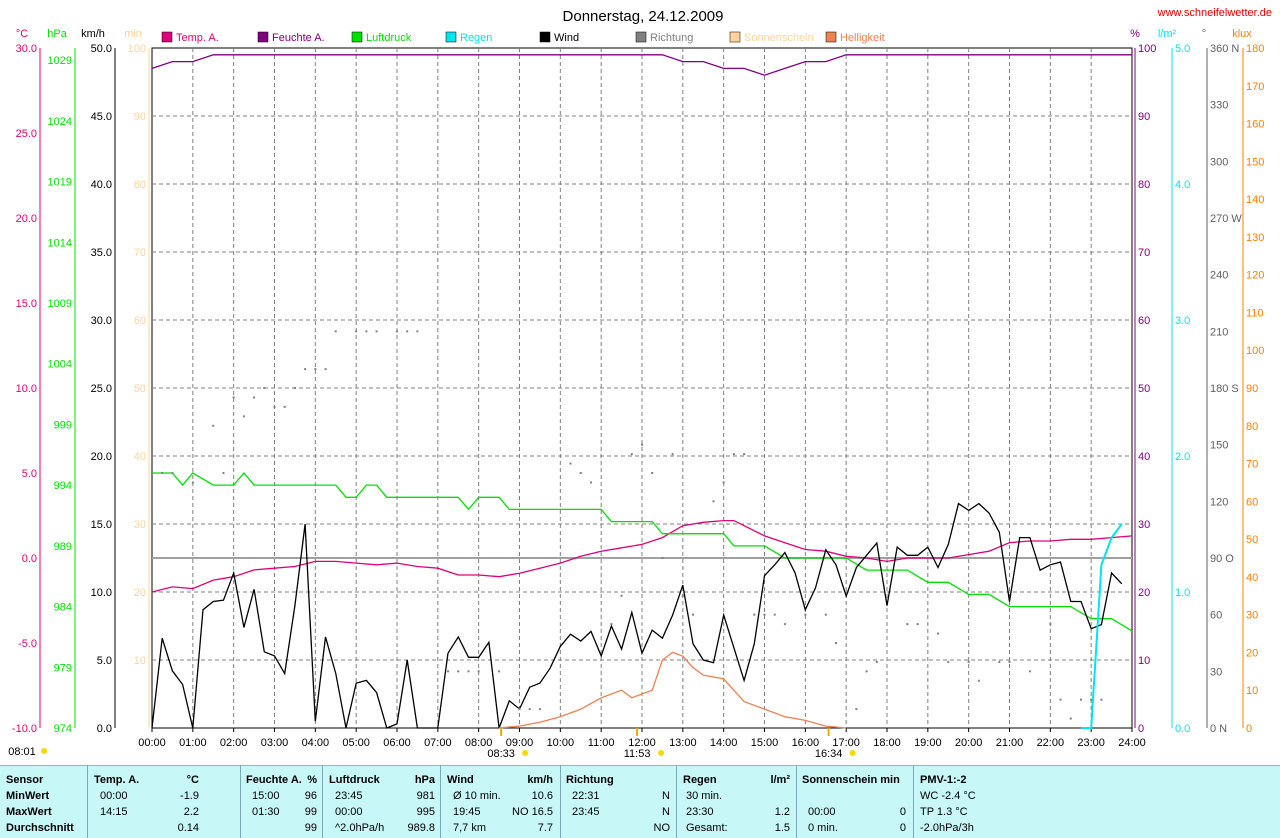 Image resolution: width=1280 pixels, height=838 pixels. I want to click on summary-time-wind: Ø 10 min., so click(477, 796).